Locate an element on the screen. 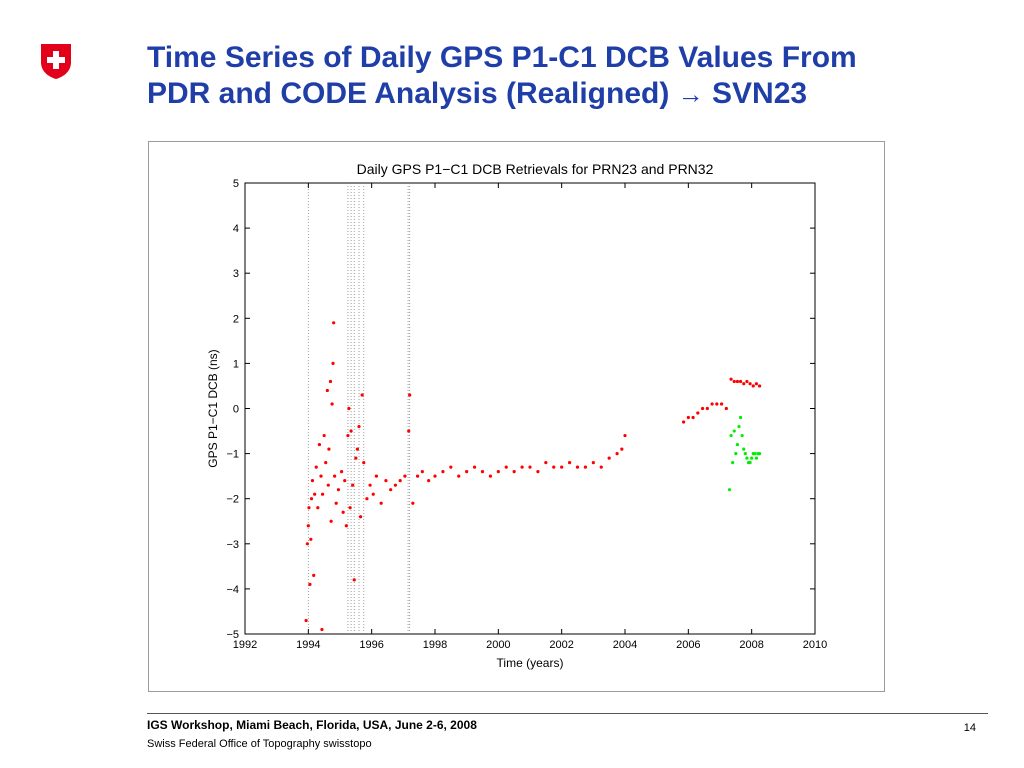  x-tick-label: 2000 is located at coordinates (498, 645).